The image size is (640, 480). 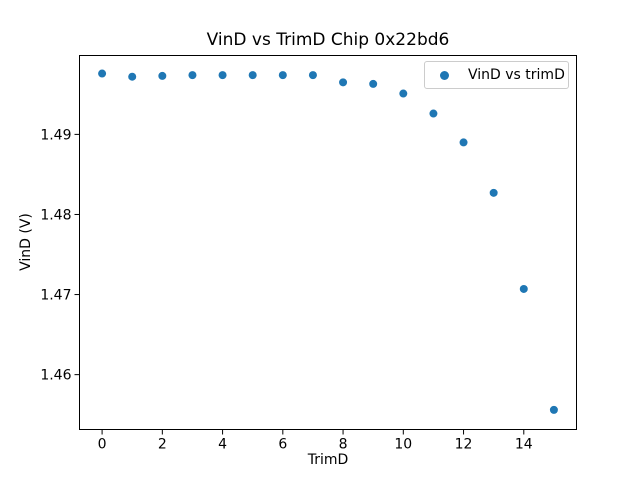 I want to click on y-axis-label: VinD (V), so click(x=26, y=242).